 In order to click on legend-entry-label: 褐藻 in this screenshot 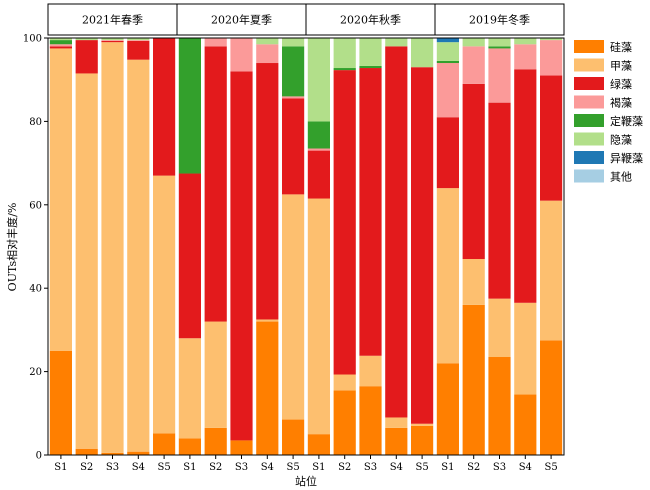, I will do `click(621, 103)`.